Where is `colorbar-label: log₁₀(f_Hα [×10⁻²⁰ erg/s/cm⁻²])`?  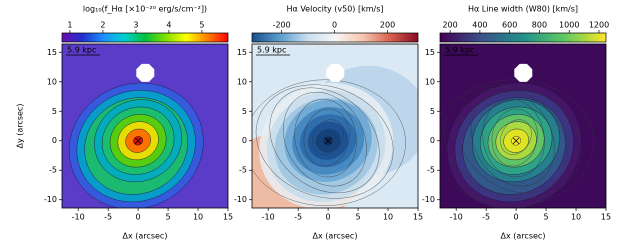
colorbar-label: log₁₀(f_Hα [×10⁻²⁰ erg/s/cm⁻²]) is located at coordinates (145, 9).